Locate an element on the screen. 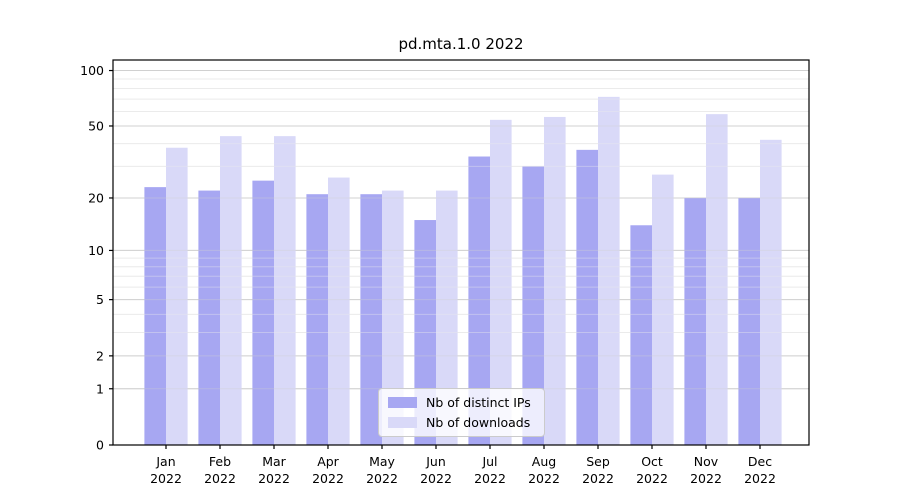 This screenshot has height=500, width=900. chart-title: pd.mta.1.0 2022 is located at coordinates (461, 44).